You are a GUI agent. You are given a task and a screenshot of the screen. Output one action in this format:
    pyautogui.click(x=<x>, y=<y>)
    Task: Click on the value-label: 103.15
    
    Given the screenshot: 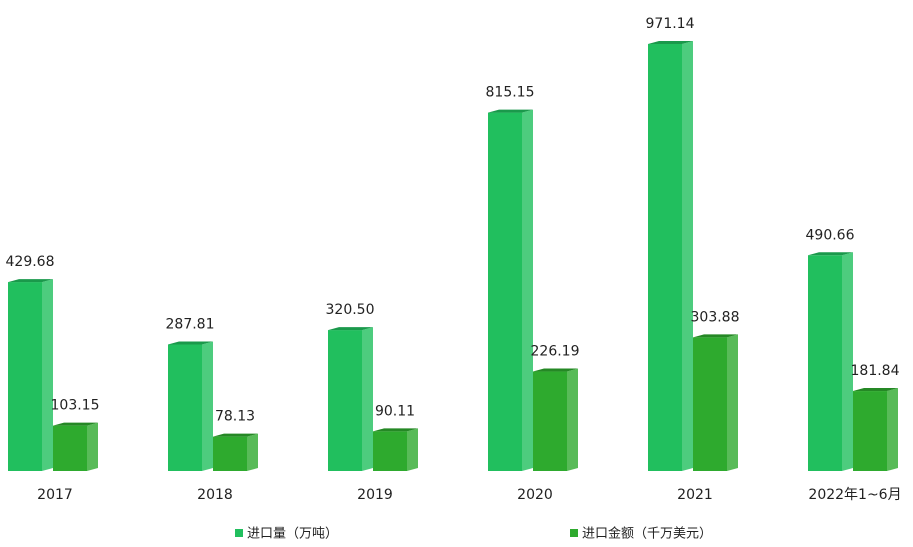 What is the action you would take?
    pyautogui.click(x=75, y=406)
    